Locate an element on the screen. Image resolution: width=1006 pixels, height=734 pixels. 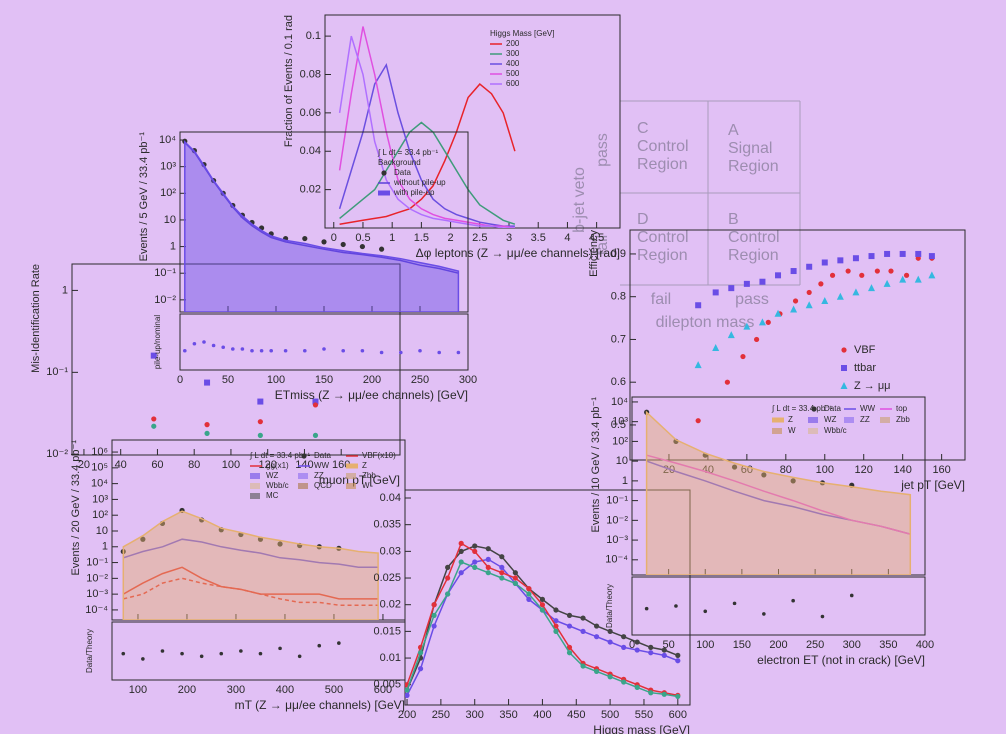
legend-label: with pile-up is located at coordinates (414, 192).